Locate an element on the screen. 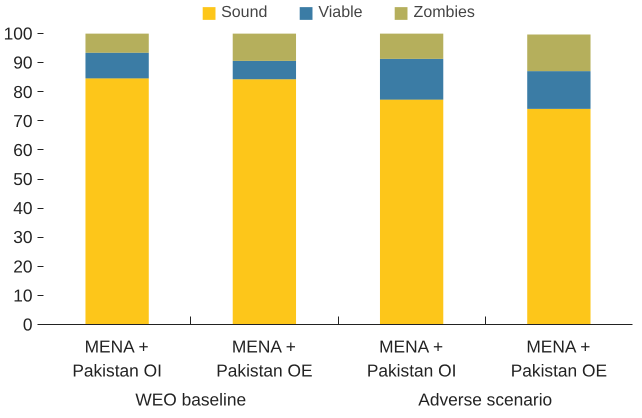 This screenshot has width=642, height=418. y-tick-label: 50 is located at coordinates (23, 179).